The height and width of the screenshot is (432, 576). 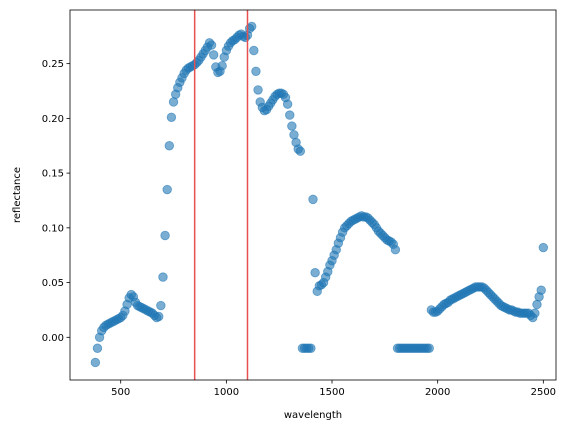 What do you see at coordinates (53, 283) in the screenshot?
I see `y-tick-label: 0.05` at bounding box center [53, 283].